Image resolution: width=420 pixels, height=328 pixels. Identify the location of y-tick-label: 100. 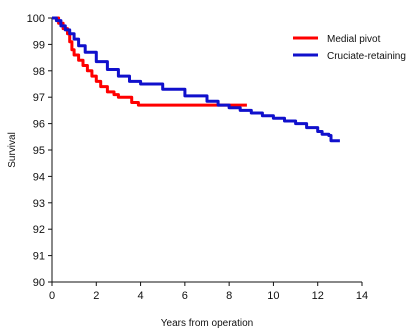
(36, 19).